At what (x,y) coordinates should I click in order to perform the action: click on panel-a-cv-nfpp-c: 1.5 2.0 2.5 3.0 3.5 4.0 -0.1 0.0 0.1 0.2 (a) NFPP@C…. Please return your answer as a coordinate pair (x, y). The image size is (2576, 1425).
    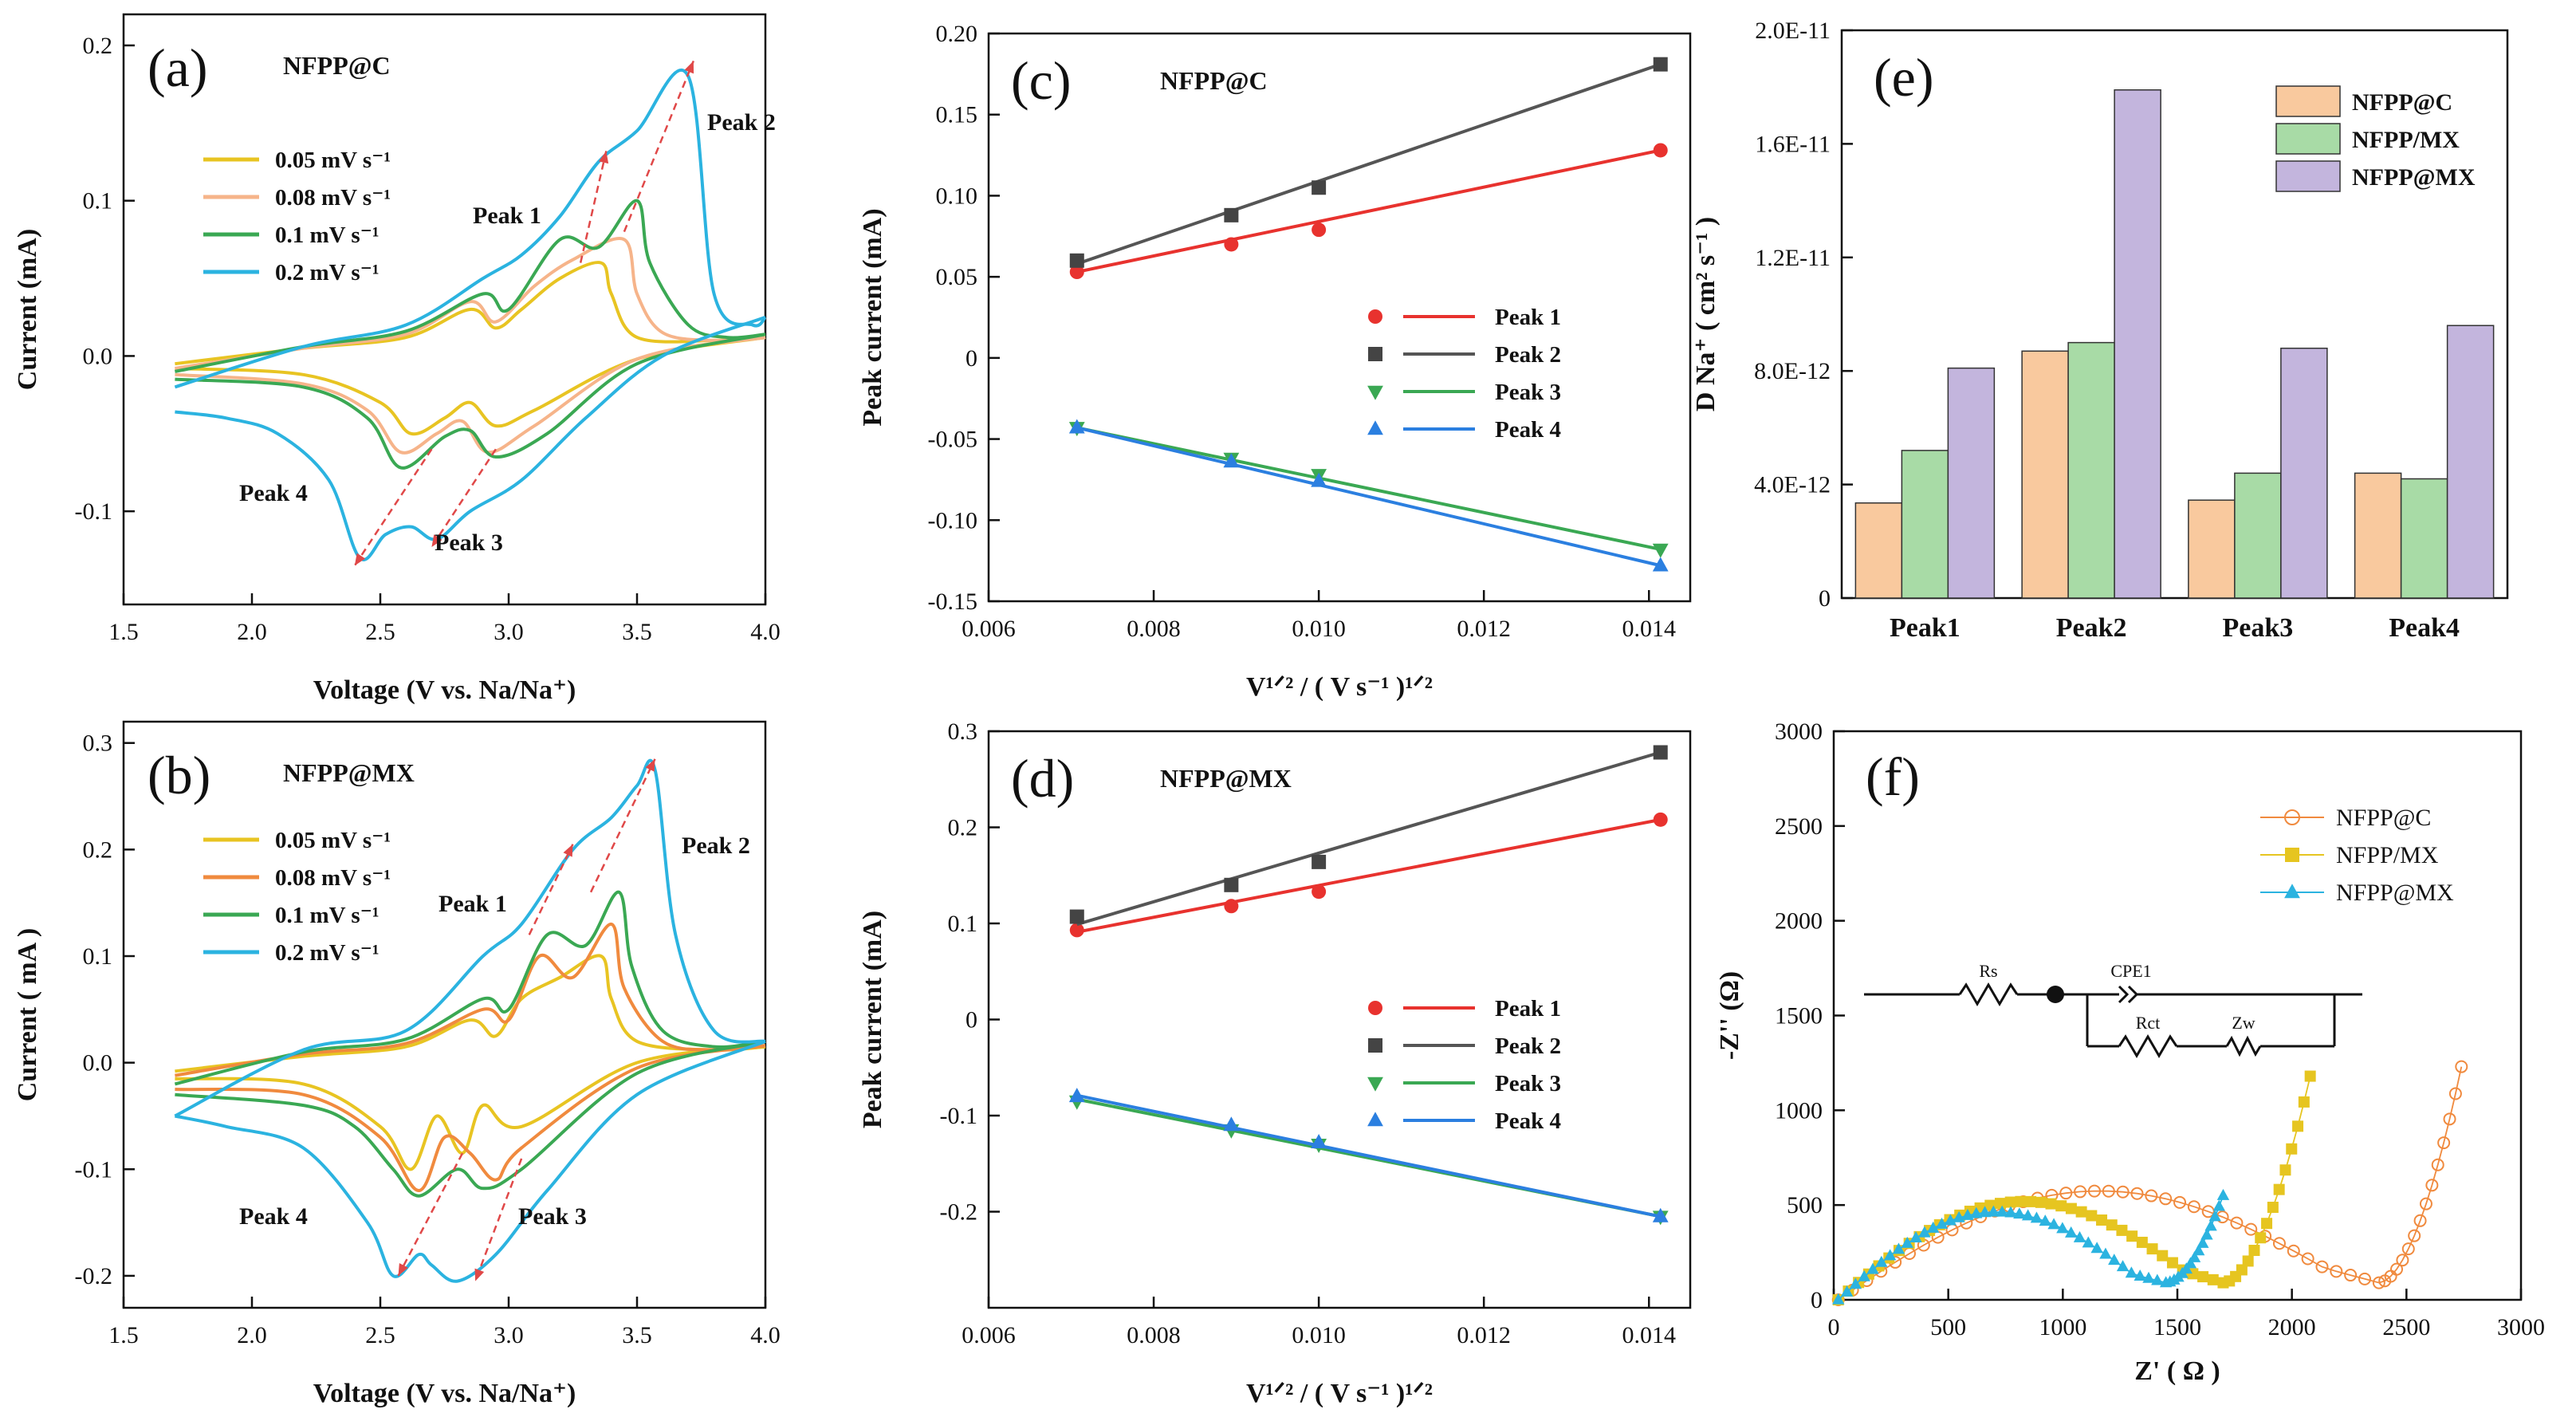
    Looking at the image, I should click on (397, 359).